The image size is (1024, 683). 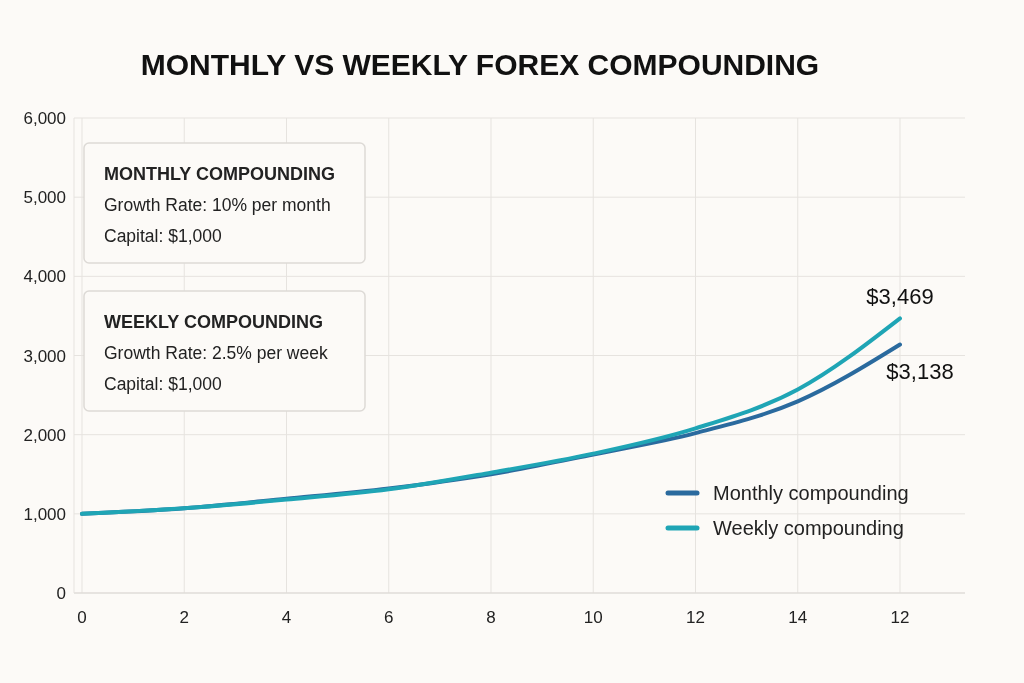 What do you see at coordinates (216, 353) in the screenshot?
I see `annotation: Growth Rate: 2.5% per week` at bounding box center [216, 353].